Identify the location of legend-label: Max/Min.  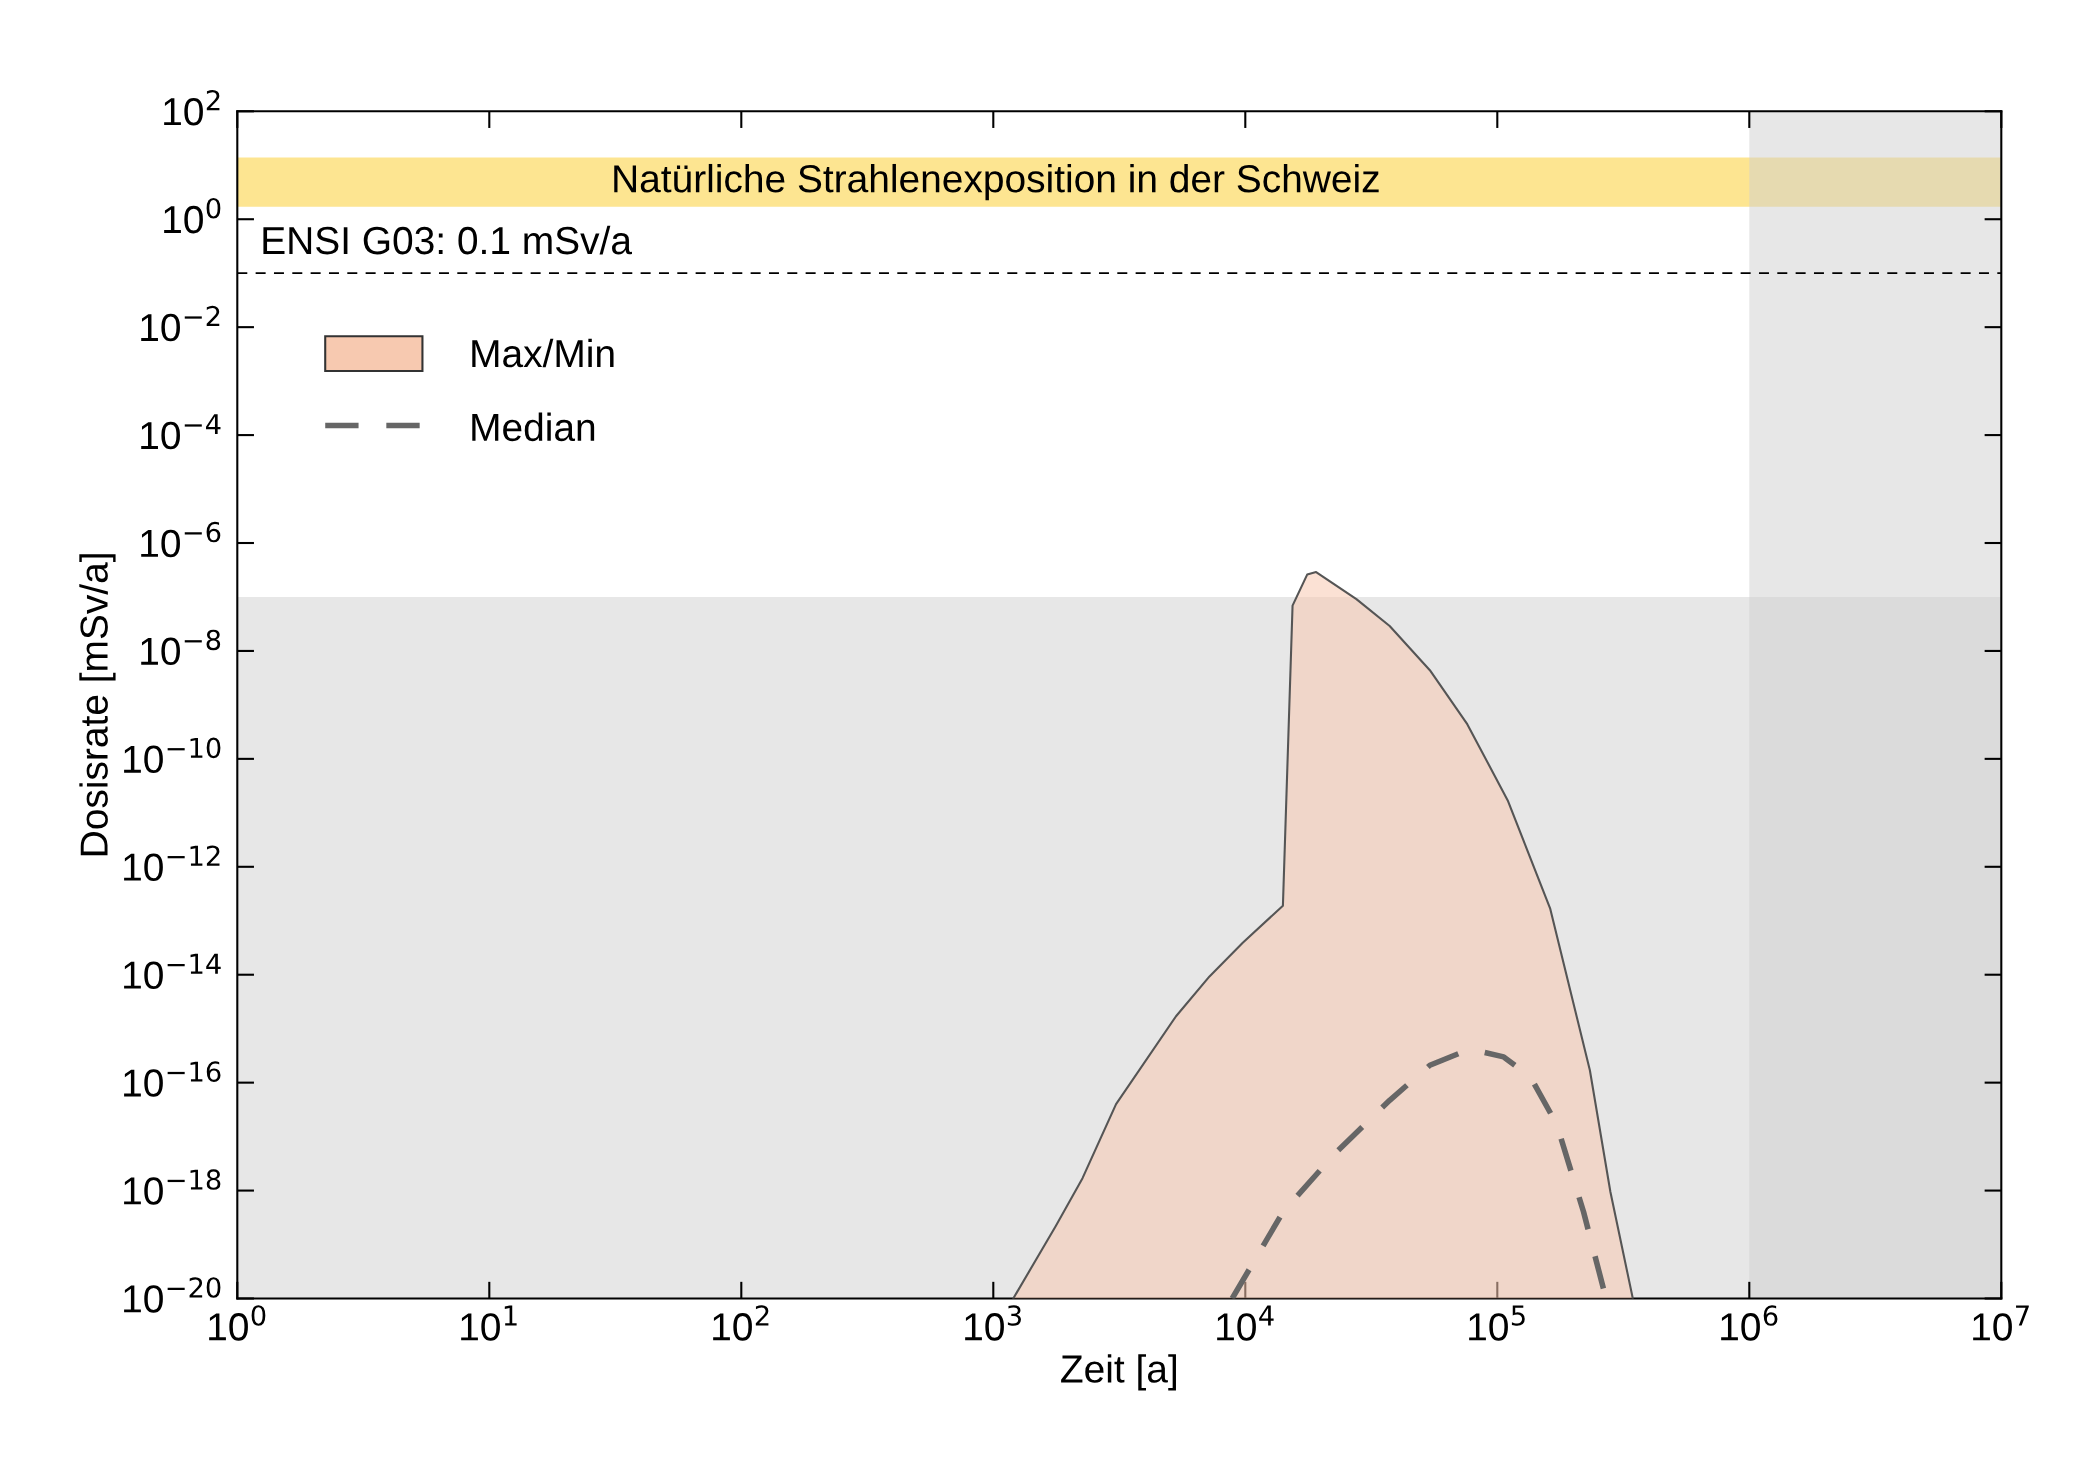
(543, 353).